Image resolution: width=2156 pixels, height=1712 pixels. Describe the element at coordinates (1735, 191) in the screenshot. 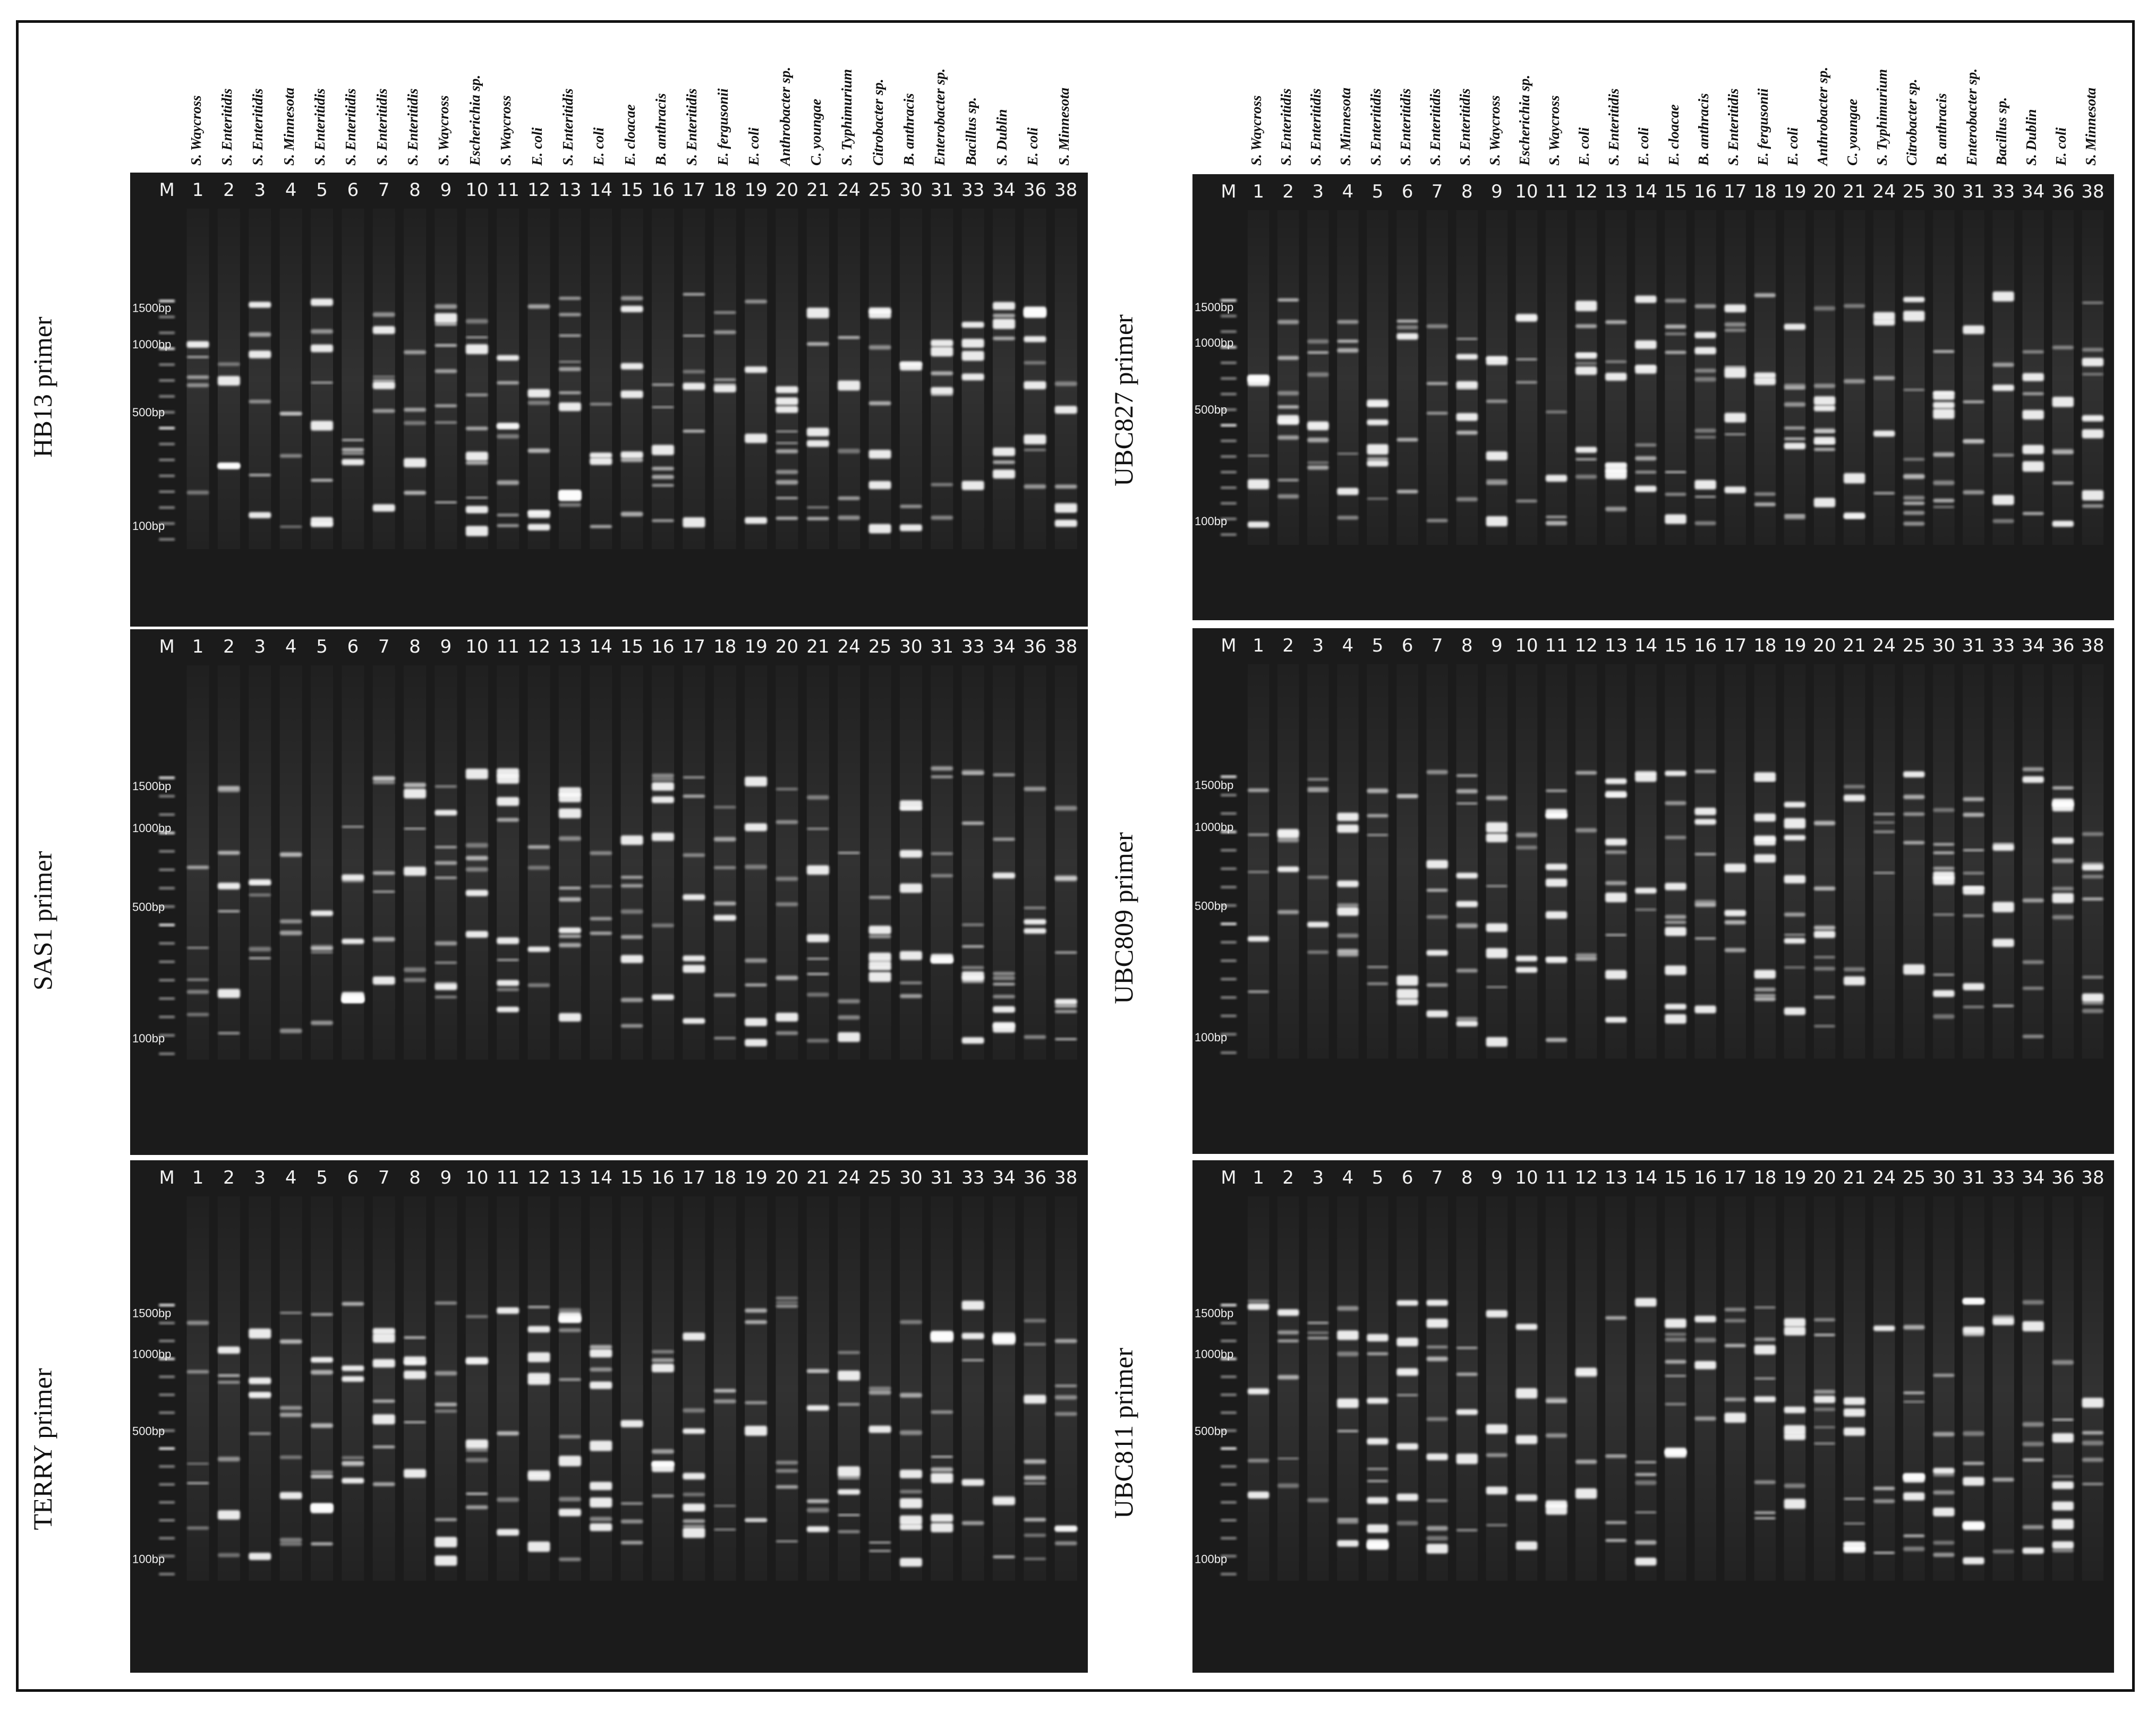

I see `lane-number: 17` at that location.